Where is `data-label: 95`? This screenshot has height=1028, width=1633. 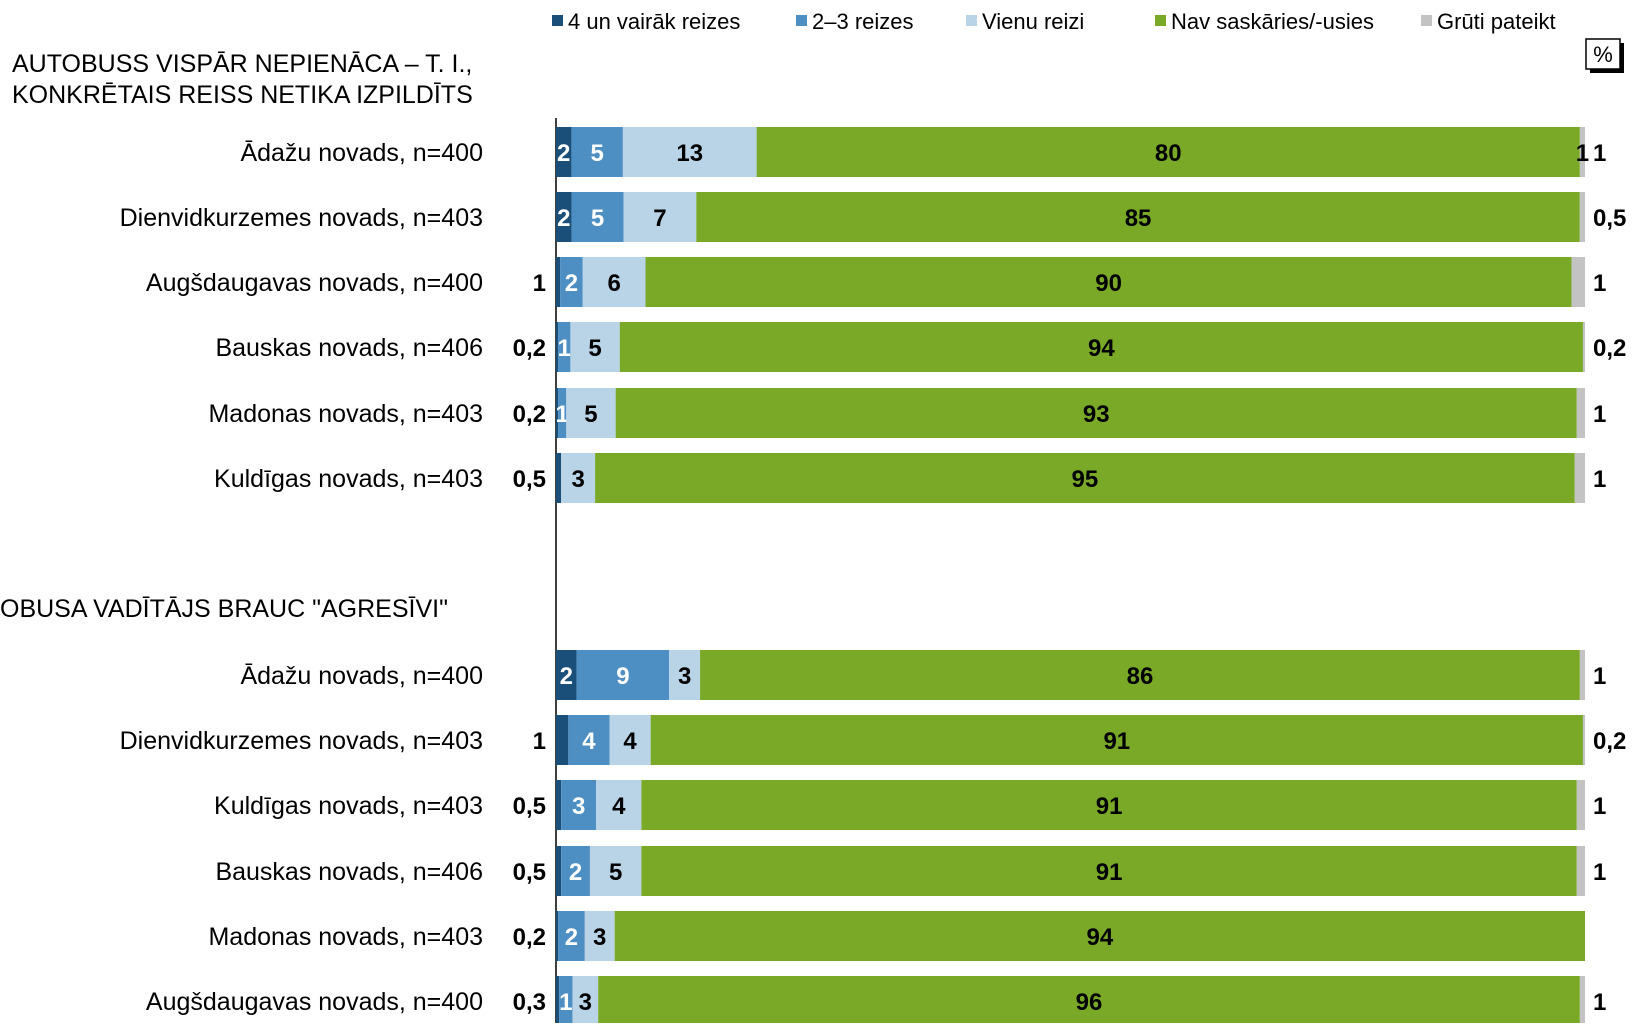 data-label: 95 is located at coordinates (1085, 479).